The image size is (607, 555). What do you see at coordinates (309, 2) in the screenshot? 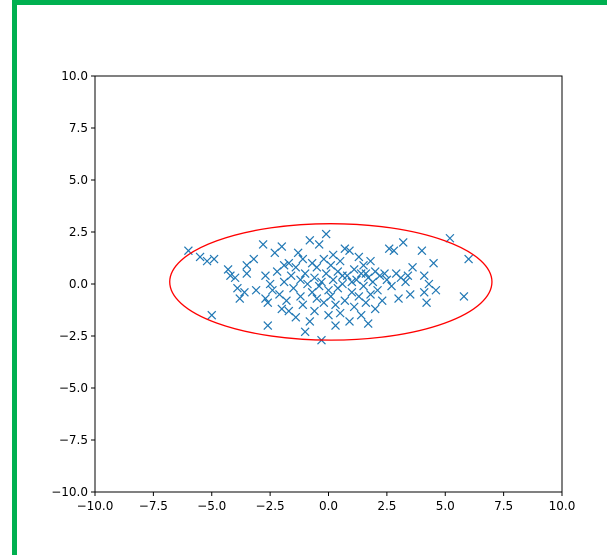
I see `top-border-bar` at bounding box center [309, 2].